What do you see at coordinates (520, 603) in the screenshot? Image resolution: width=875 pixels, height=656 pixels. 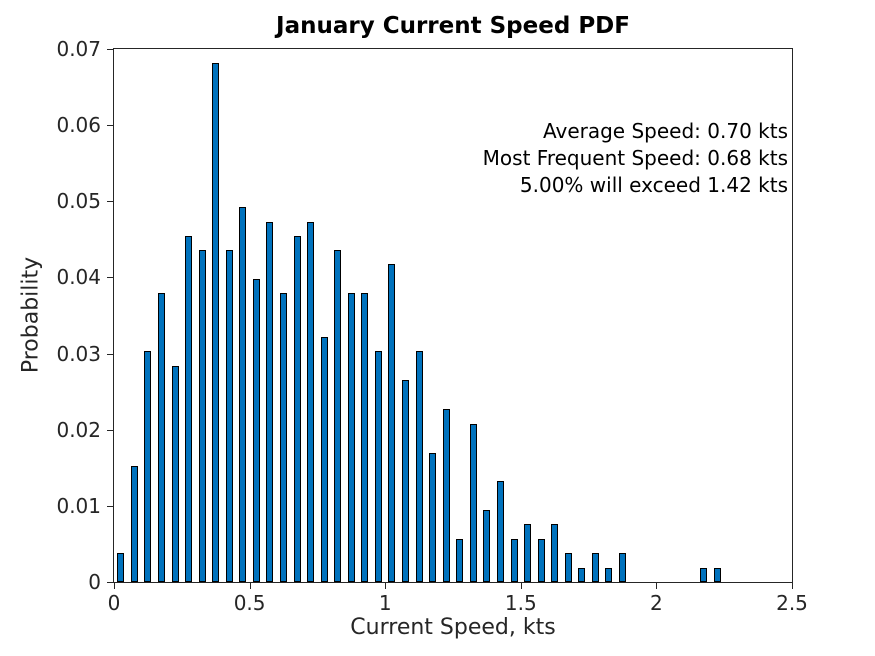 I see `x-tick-label: 1.5` at bounding box center [520, 603].